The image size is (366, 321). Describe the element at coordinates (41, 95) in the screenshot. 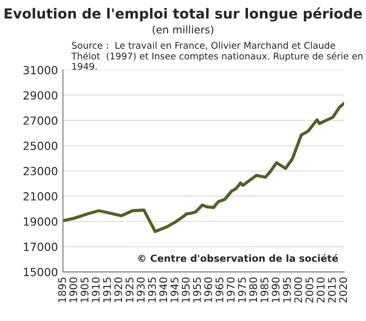

I see `y-tick-label: 29000` at that location.